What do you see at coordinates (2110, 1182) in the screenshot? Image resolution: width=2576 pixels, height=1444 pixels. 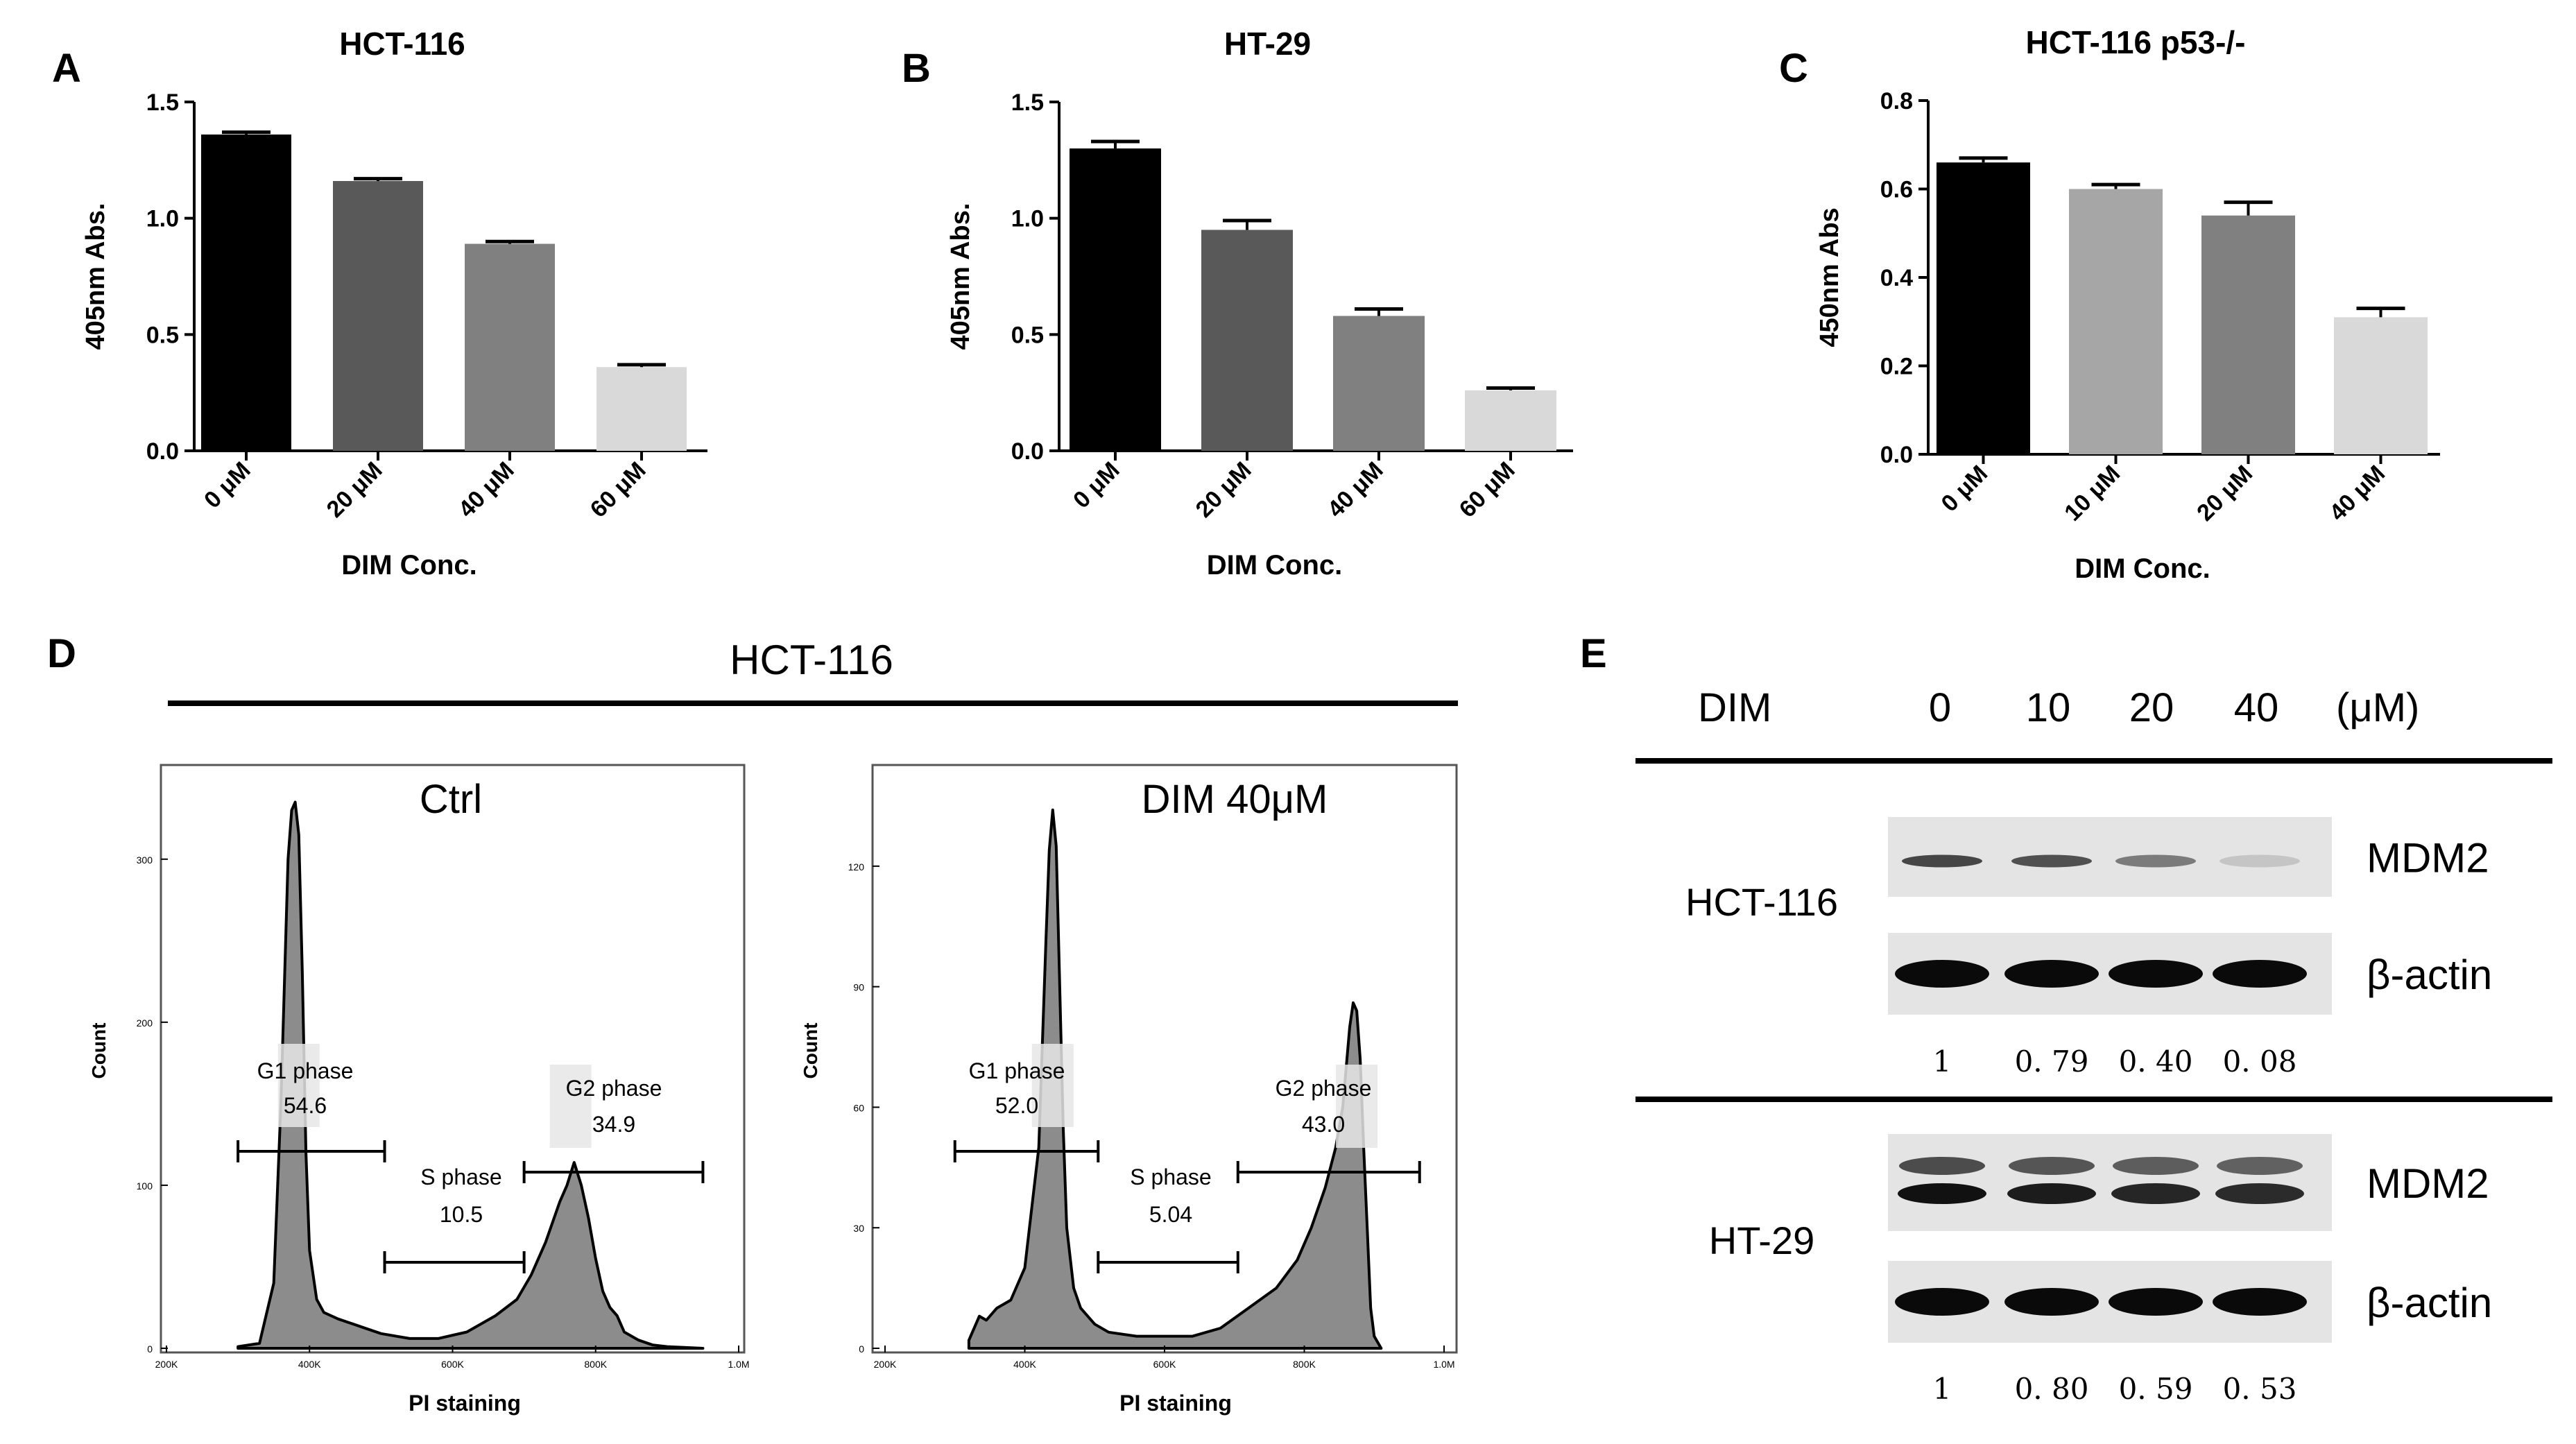 I see `blot-membrane` at bounding box center [2110, 1182].